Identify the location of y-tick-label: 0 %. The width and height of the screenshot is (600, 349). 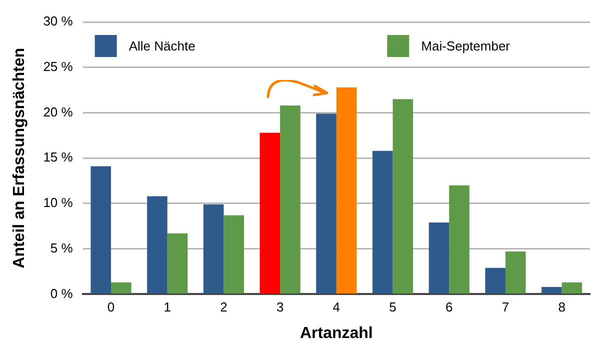
(62, 293).